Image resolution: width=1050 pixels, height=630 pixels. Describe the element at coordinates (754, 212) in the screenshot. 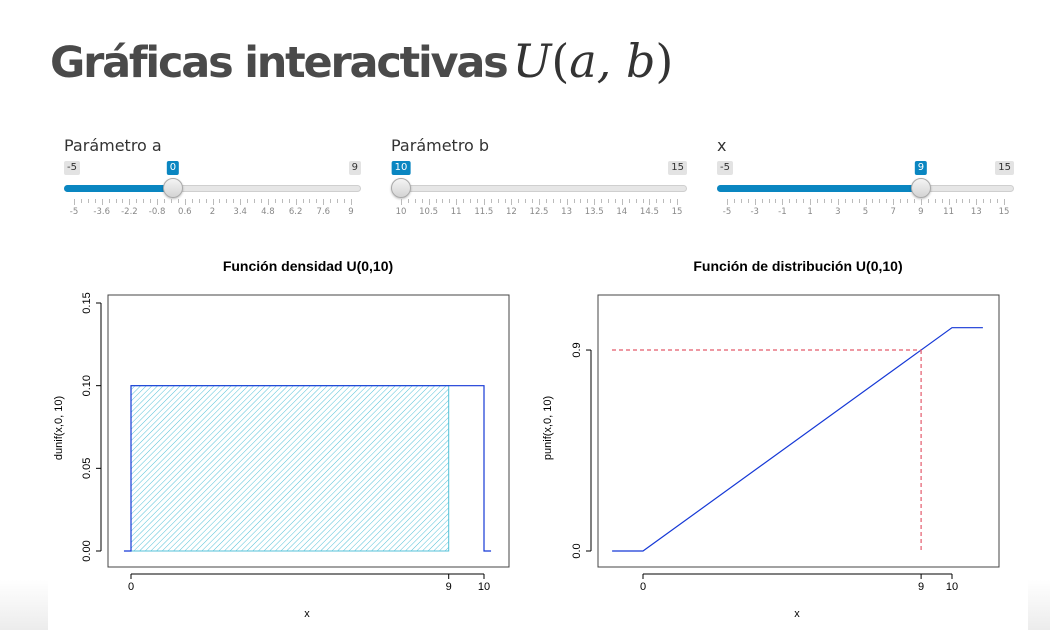

I see `slider-tick-label: -3` at that location.